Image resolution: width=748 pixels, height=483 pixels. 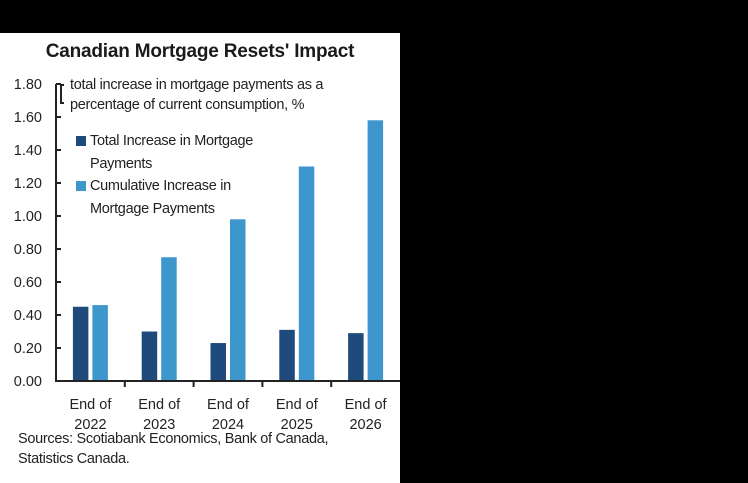 What do you see at coordinates (197, 85) in the screenshot?
I see `y-axis-note-line1: total increase in mortgage payments as a` at bounding box center [197, 85].